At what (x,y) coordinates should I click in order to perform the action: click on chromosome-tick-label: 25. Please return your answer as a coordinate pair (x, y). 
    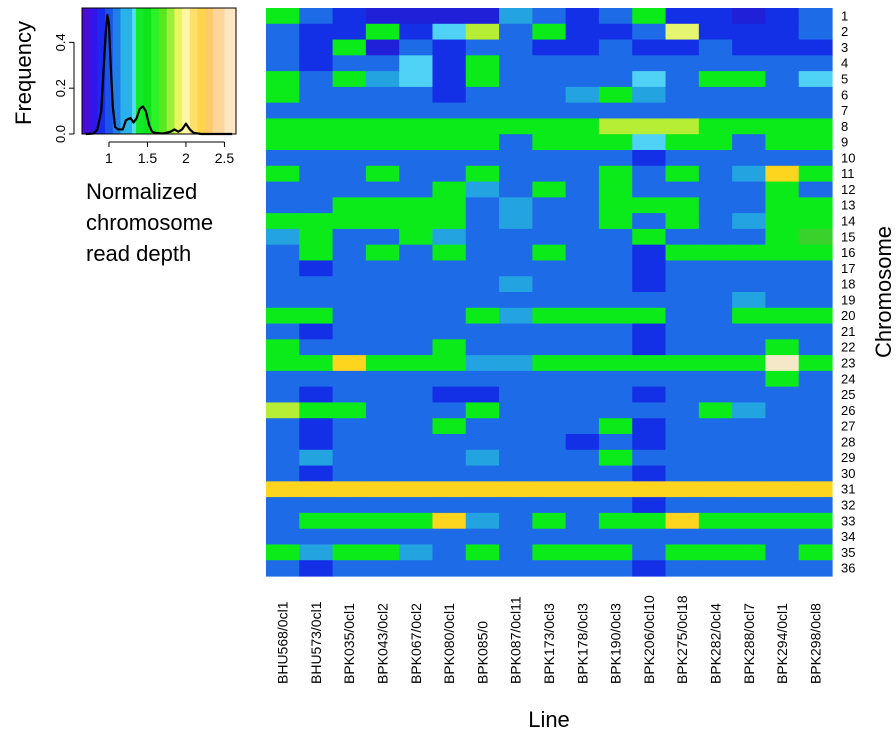
    Looking at the image, I should click on (848, 394).